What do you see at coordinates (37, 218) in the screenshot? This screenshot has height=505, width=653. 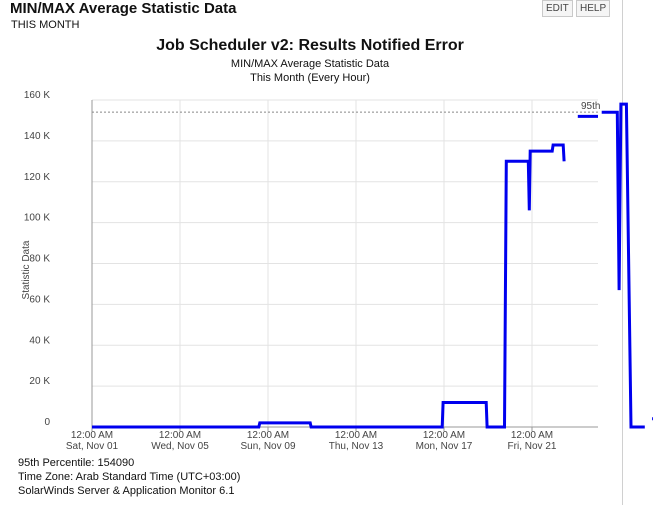 I see `y-tick-label: 100 K` at bounding box center [37, 218].